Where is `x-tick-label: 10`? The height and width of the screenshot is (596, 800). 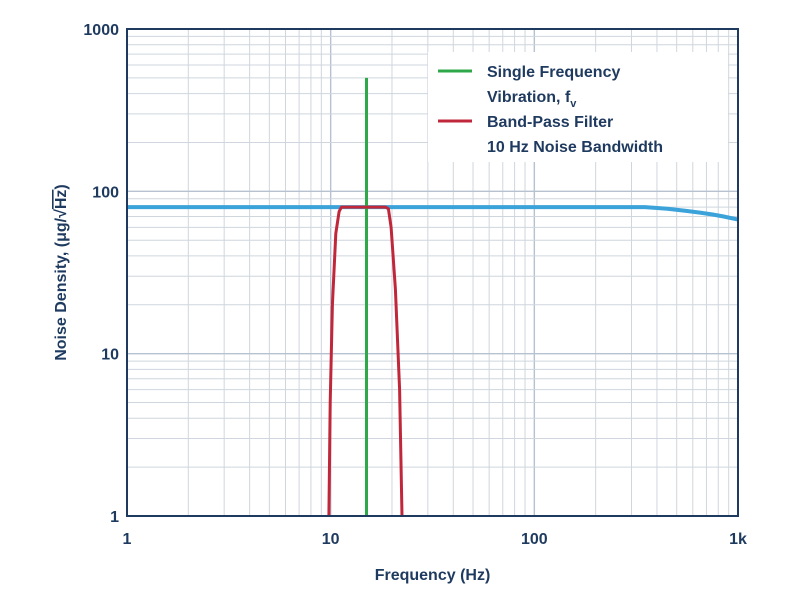 x-tick-label: 10 is located at coordinates (331, 539).